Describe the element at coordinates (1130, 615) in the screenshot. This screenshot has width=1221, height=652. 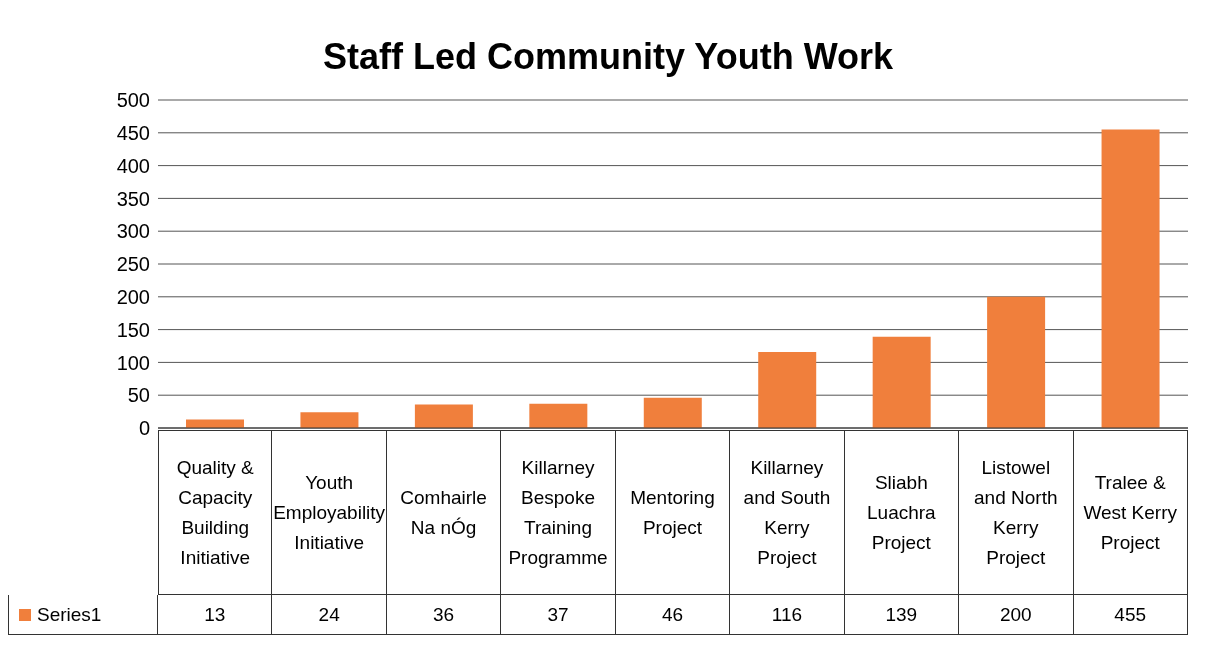
I see `data-label: 455` at that location.